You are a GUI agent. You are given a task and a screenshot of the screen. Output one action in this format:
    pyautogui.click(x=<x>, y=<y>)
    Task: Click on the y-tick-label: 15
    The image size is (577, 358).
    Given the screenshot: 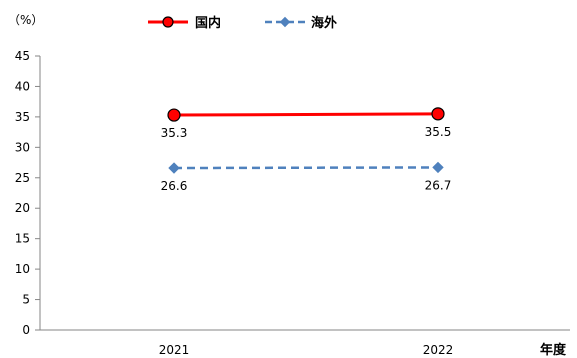 What is the action you would take?
    pyautogui.click(x=22, y=239)
    